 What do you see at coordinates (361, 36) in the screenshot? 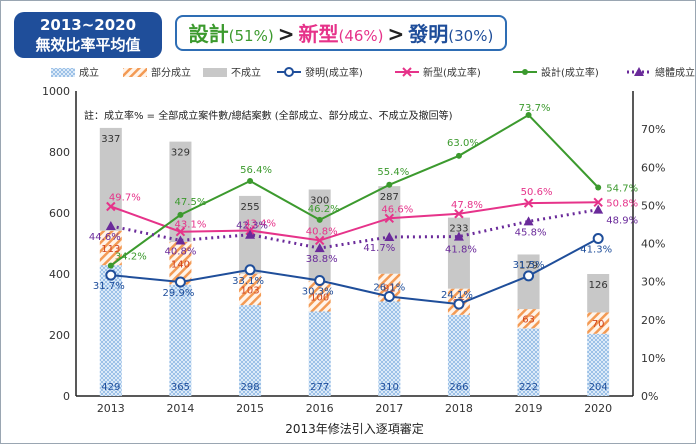
I see `summary-new-pct: (46%)` at bounding box center [361, 36].